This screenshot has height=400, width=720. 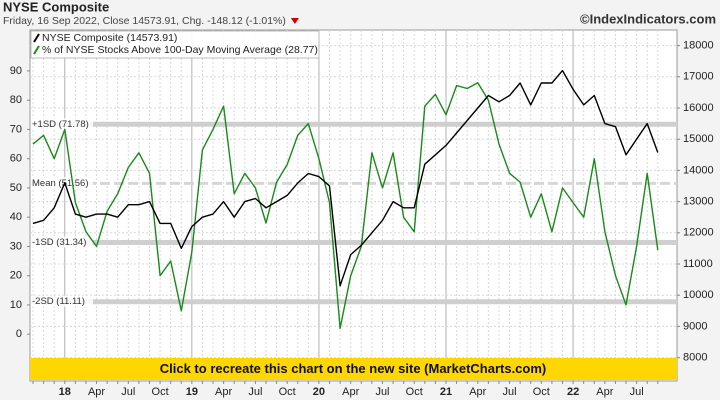 What do you see at coordinates (294, 21) in the screenshot?
I see `change-arrow` at bounding box center [294, 21].